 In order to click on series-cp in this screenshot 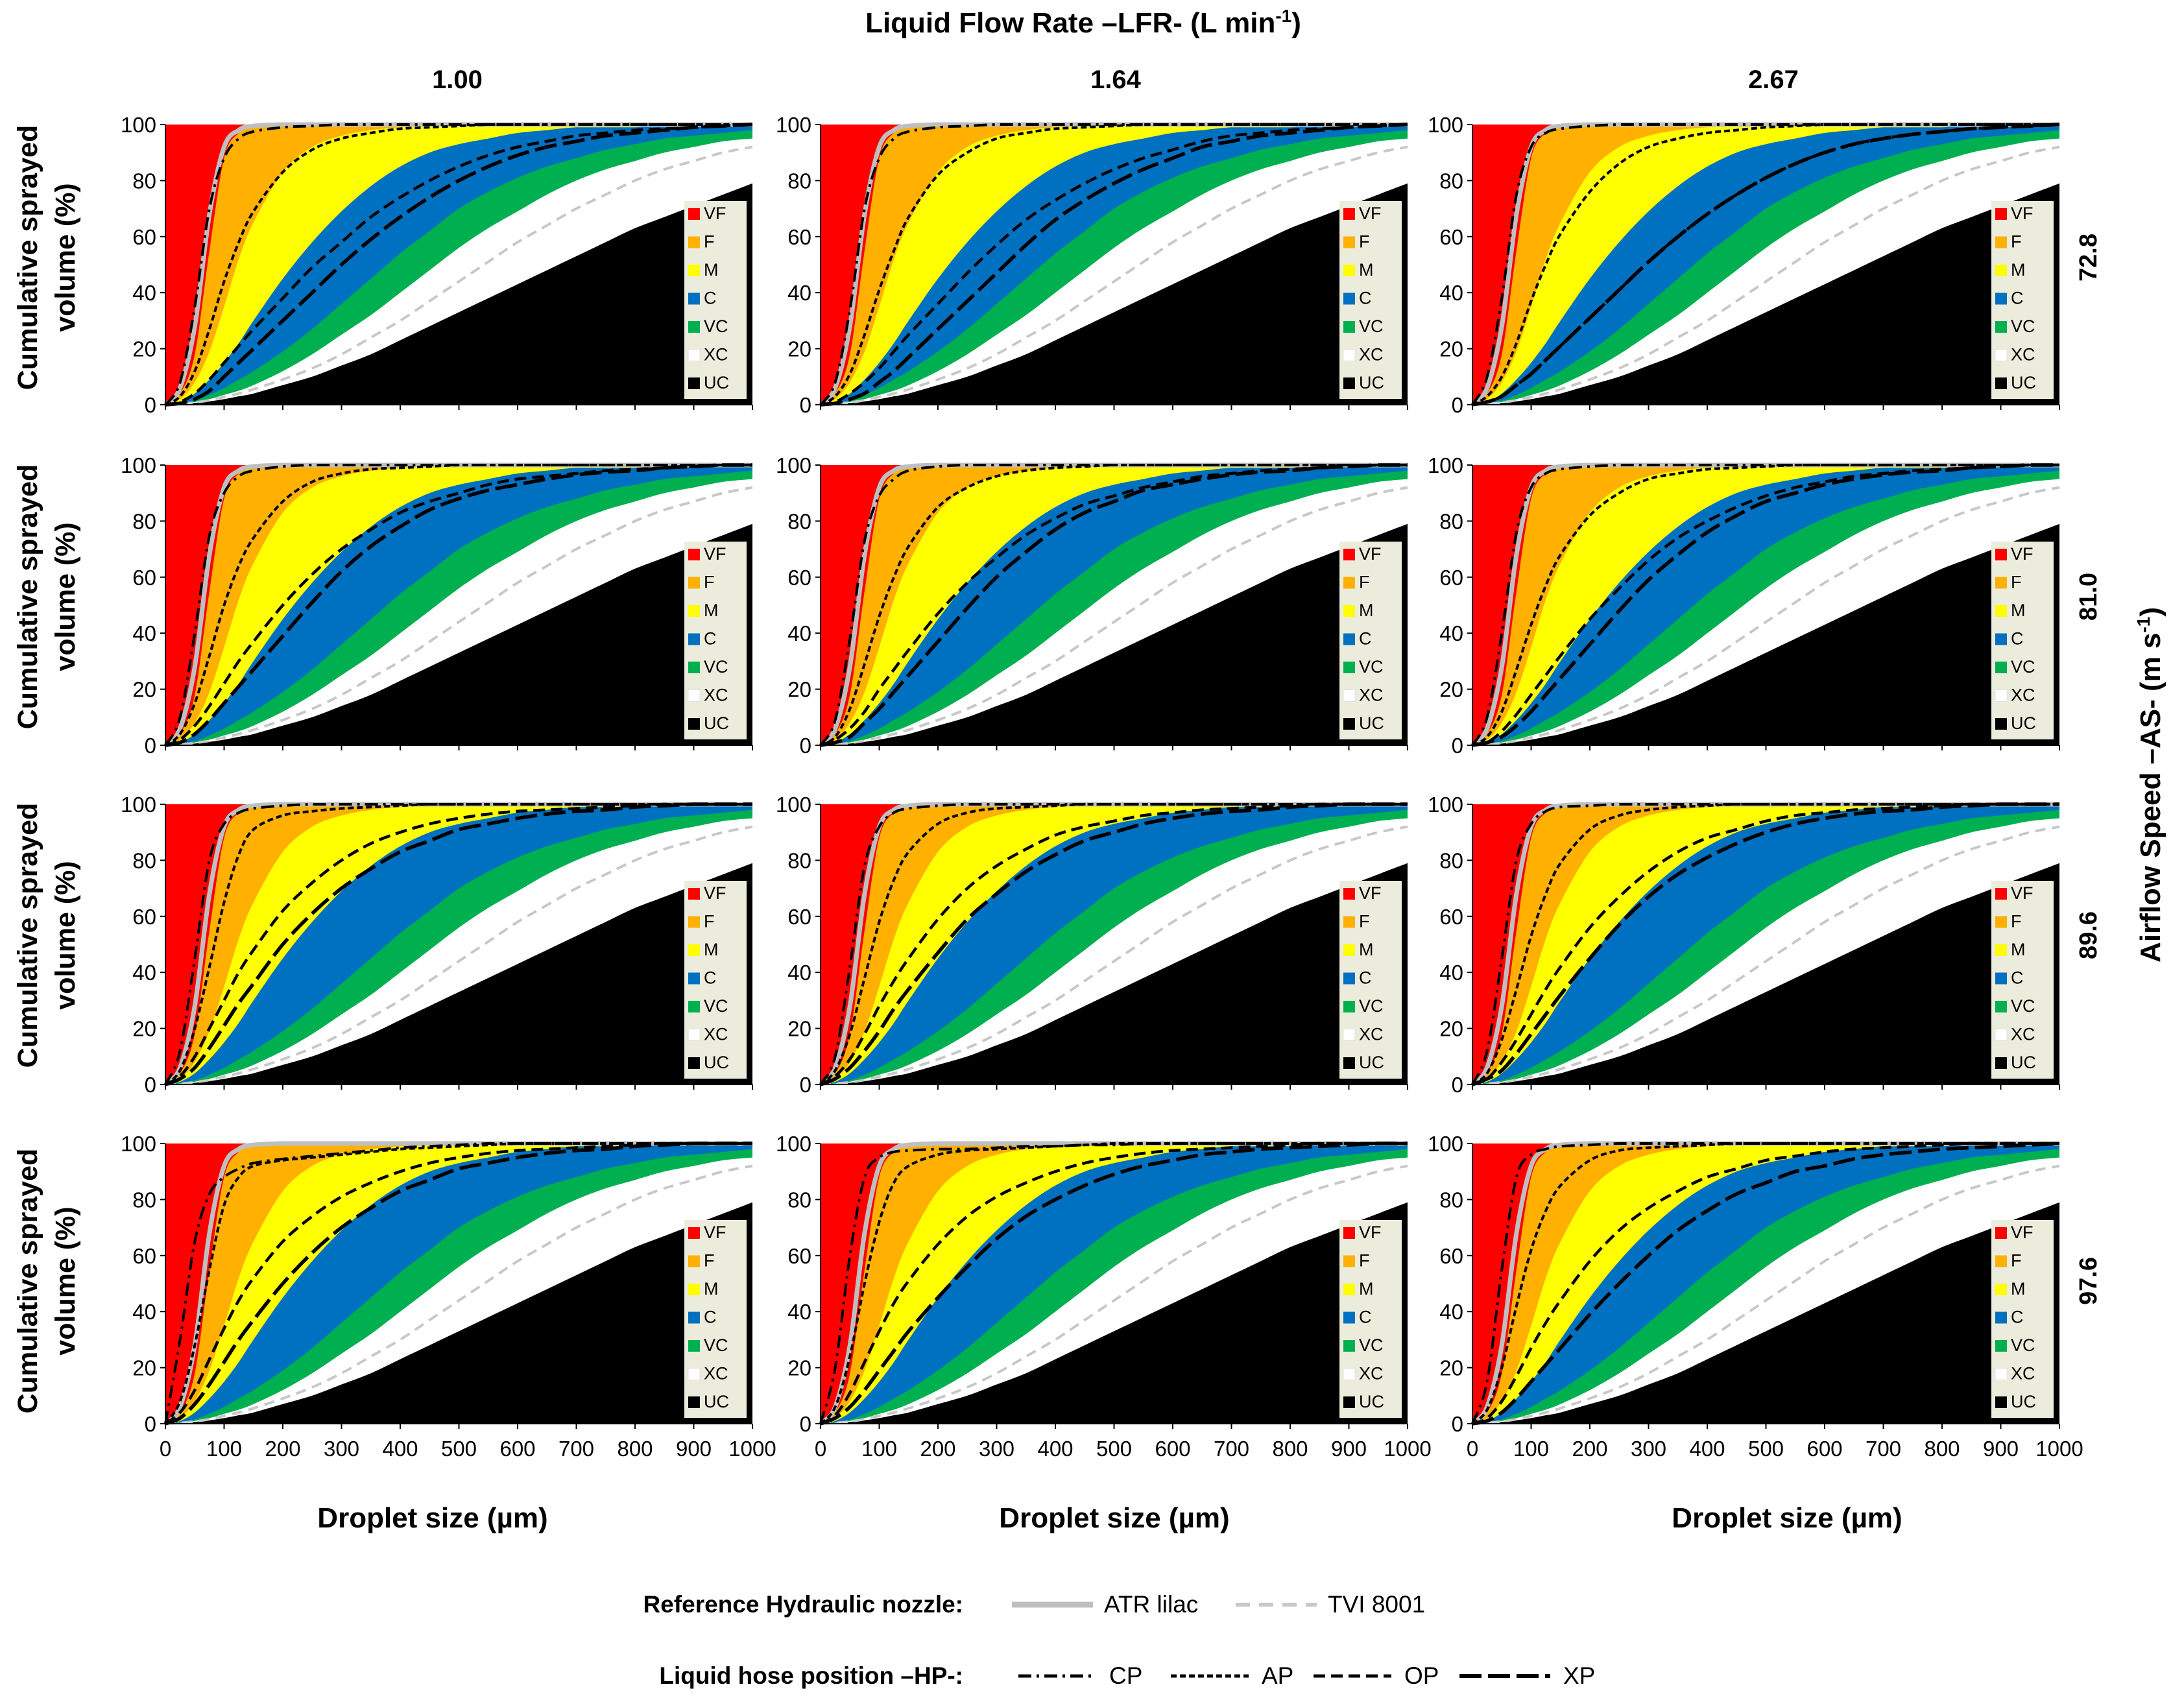, I will do `click(458, 1283)`.